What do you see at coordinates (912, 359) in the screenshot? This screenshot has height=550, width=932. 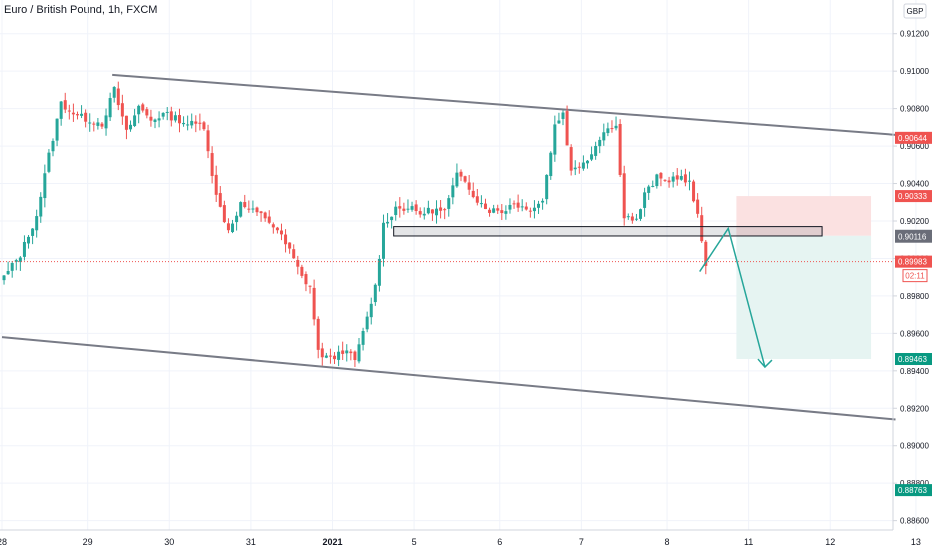 I see `price-label-text: 0.89463` at bounding box center [912, 359].